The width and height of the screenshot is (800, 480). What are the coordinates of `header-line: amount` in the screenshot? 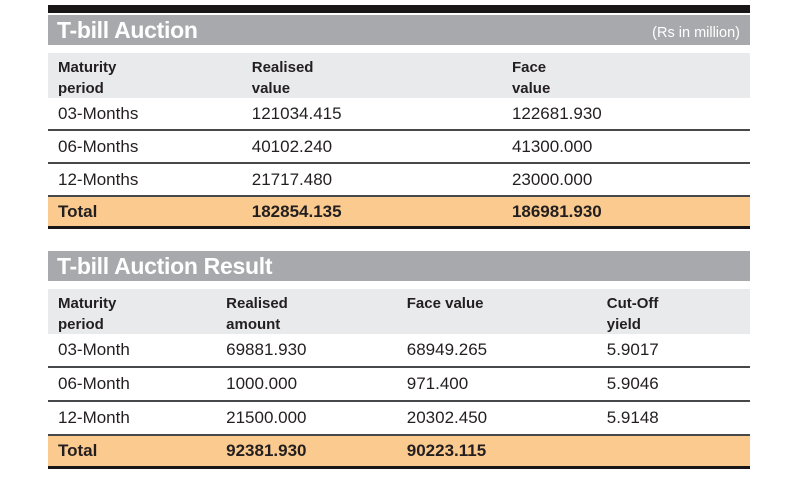 It's located at (253, 324).